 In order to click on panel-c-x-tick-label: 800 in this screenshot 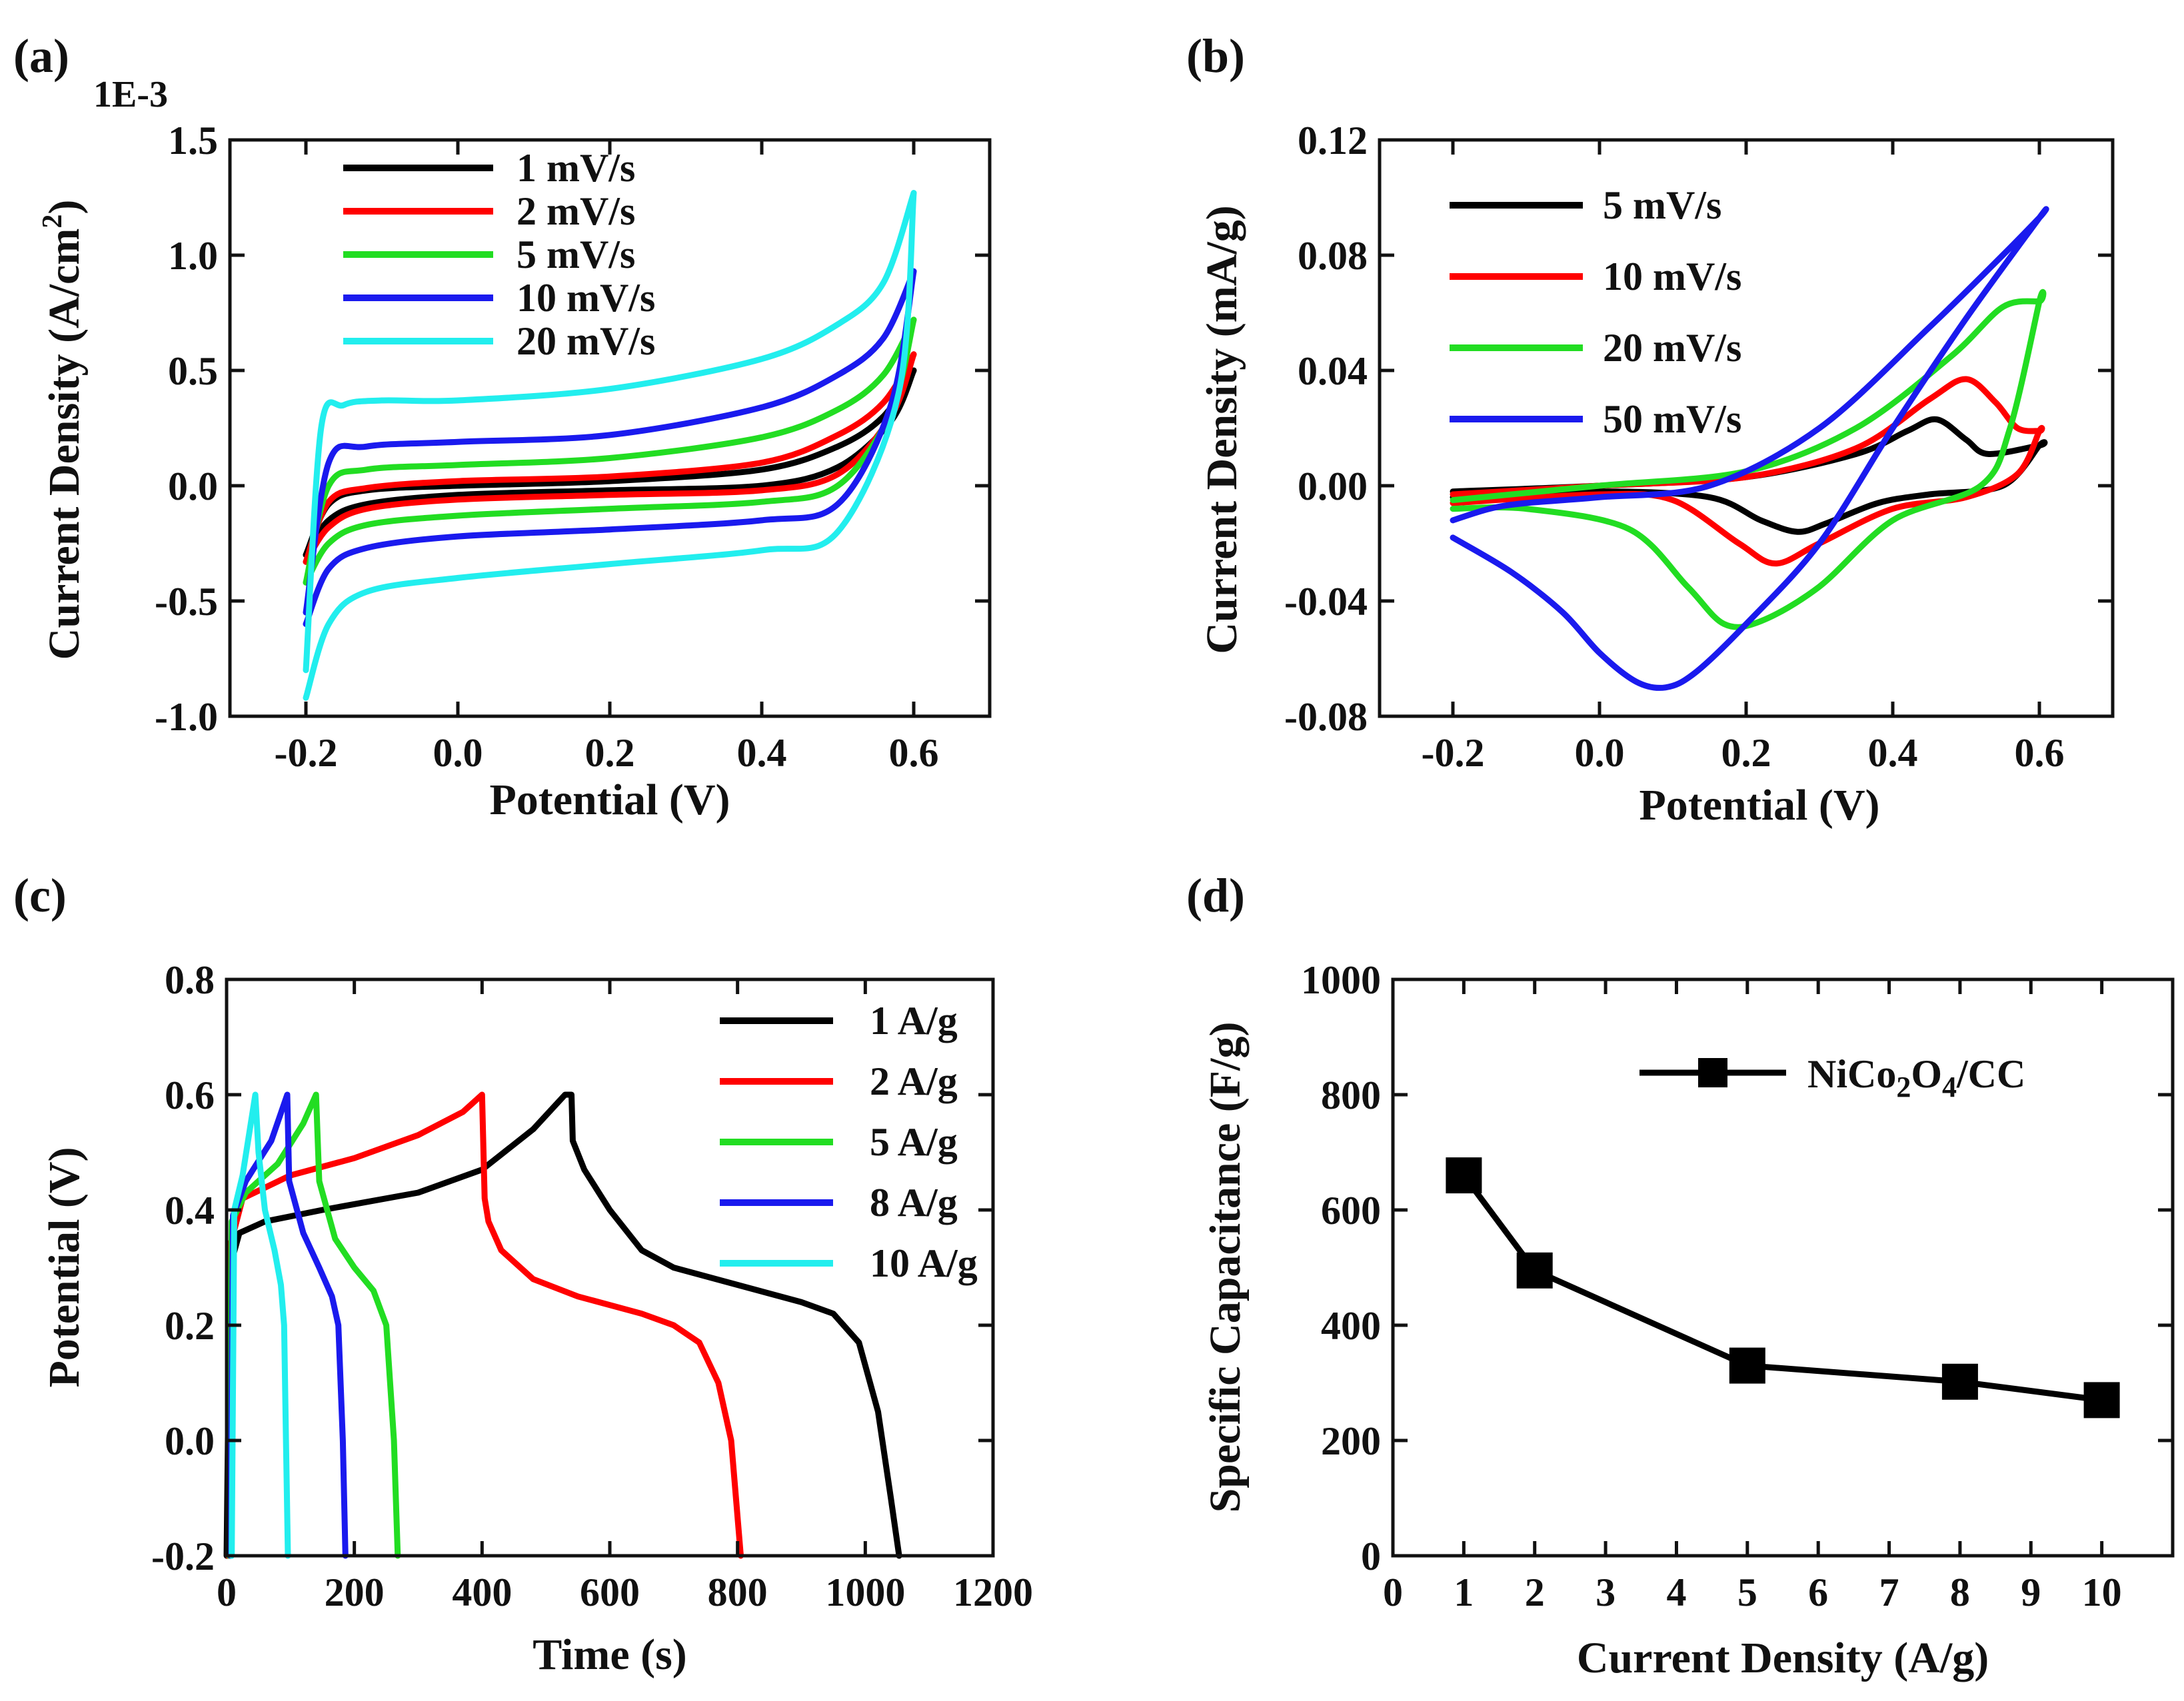, I will do `click(738, 1592)`.